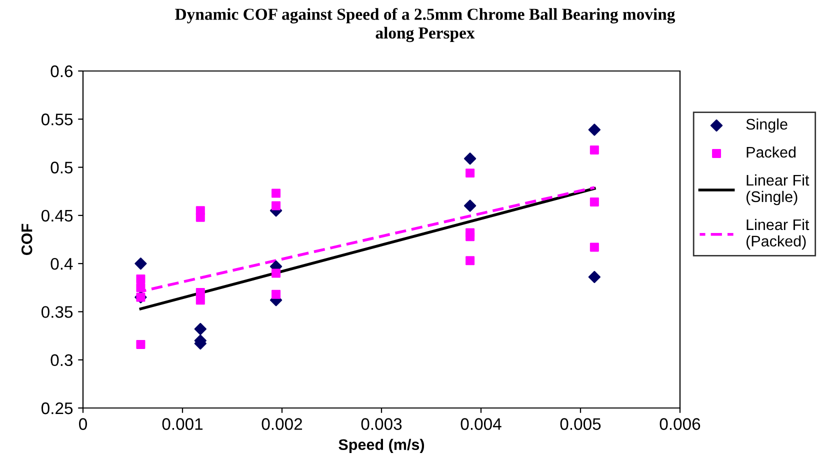 The height and width of the screenshot is (466, 820). Describe the element at coordinates (57, 312) in the screenshot. I see `y-tick-label: 0.35` at that location.